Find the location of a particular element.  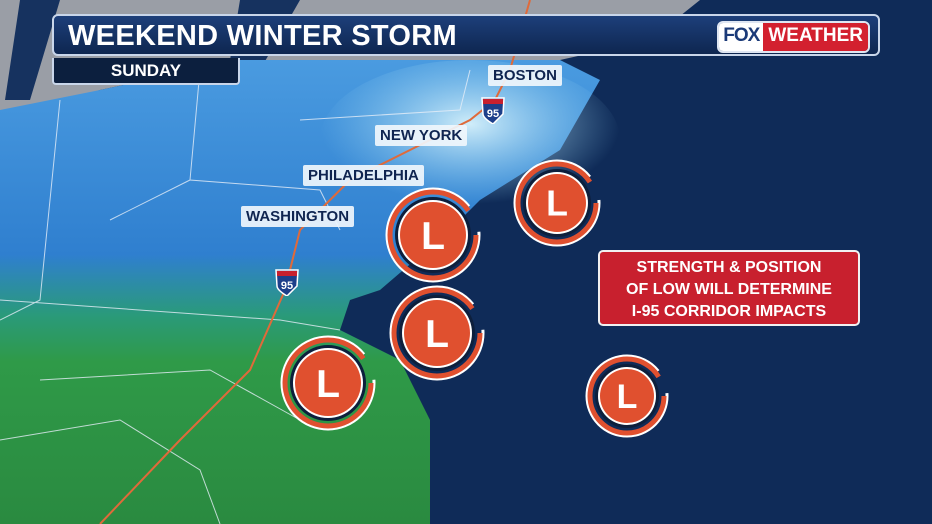

city-label-washington: WASHINGTON is located at coordinates (298, 216).